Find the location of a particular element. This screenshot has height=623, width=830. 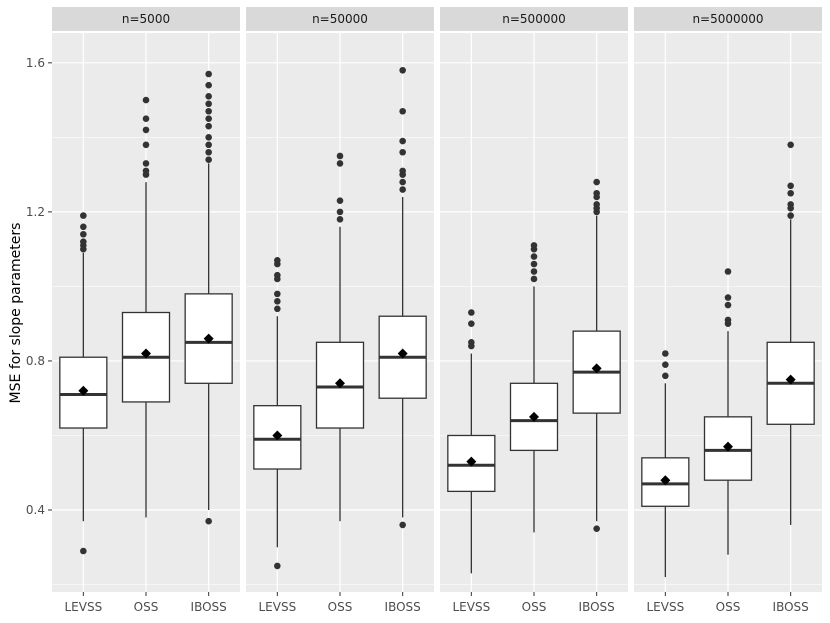

y-axis: 0.4 0.8 1.2 1.6 is located at coordinates (39, 286).